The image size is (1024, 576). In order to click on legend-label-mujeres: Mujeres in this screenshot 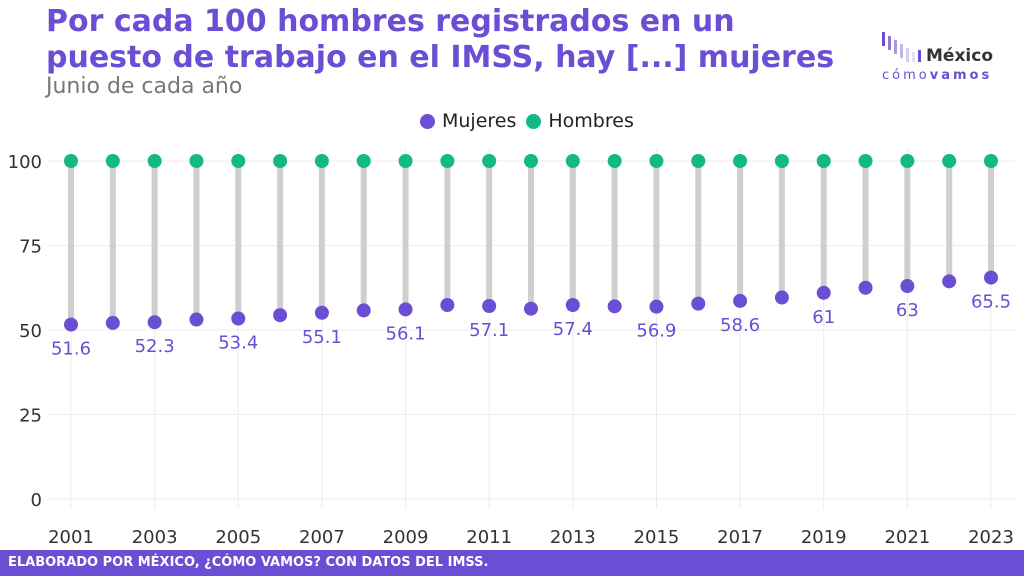, I will do `click(479, 121)`.